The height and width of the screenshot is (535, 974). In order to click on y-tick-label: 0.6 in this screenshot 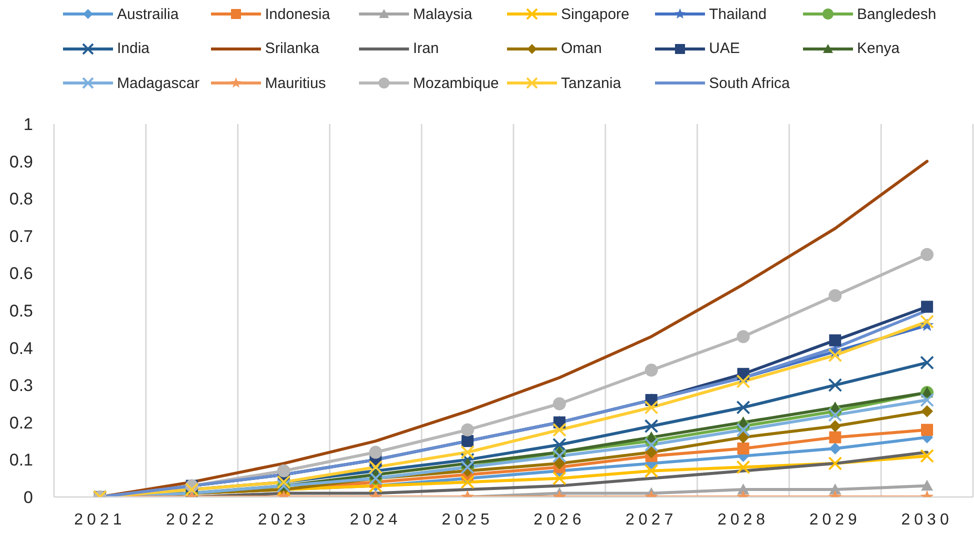, I will do `click(21, 274)`.